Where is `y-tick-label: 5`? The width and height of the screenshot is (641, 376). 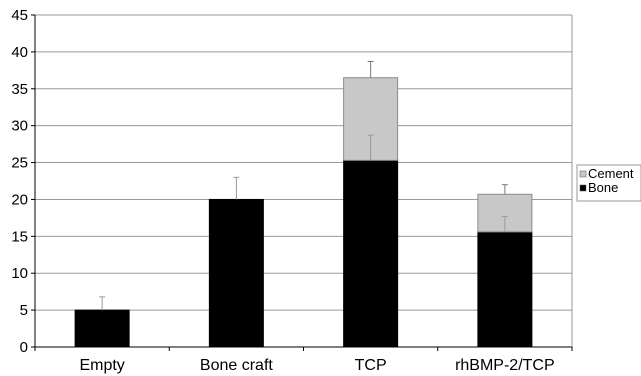 y-tick-label: 5 is located at coordinates (24, 310).